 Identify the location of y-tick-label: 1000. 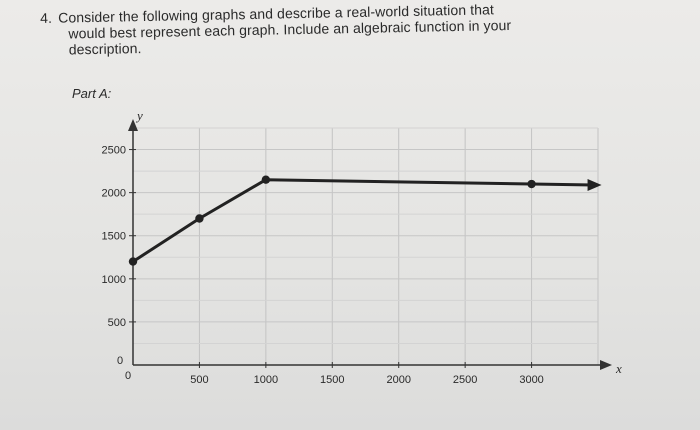
(114, 280).